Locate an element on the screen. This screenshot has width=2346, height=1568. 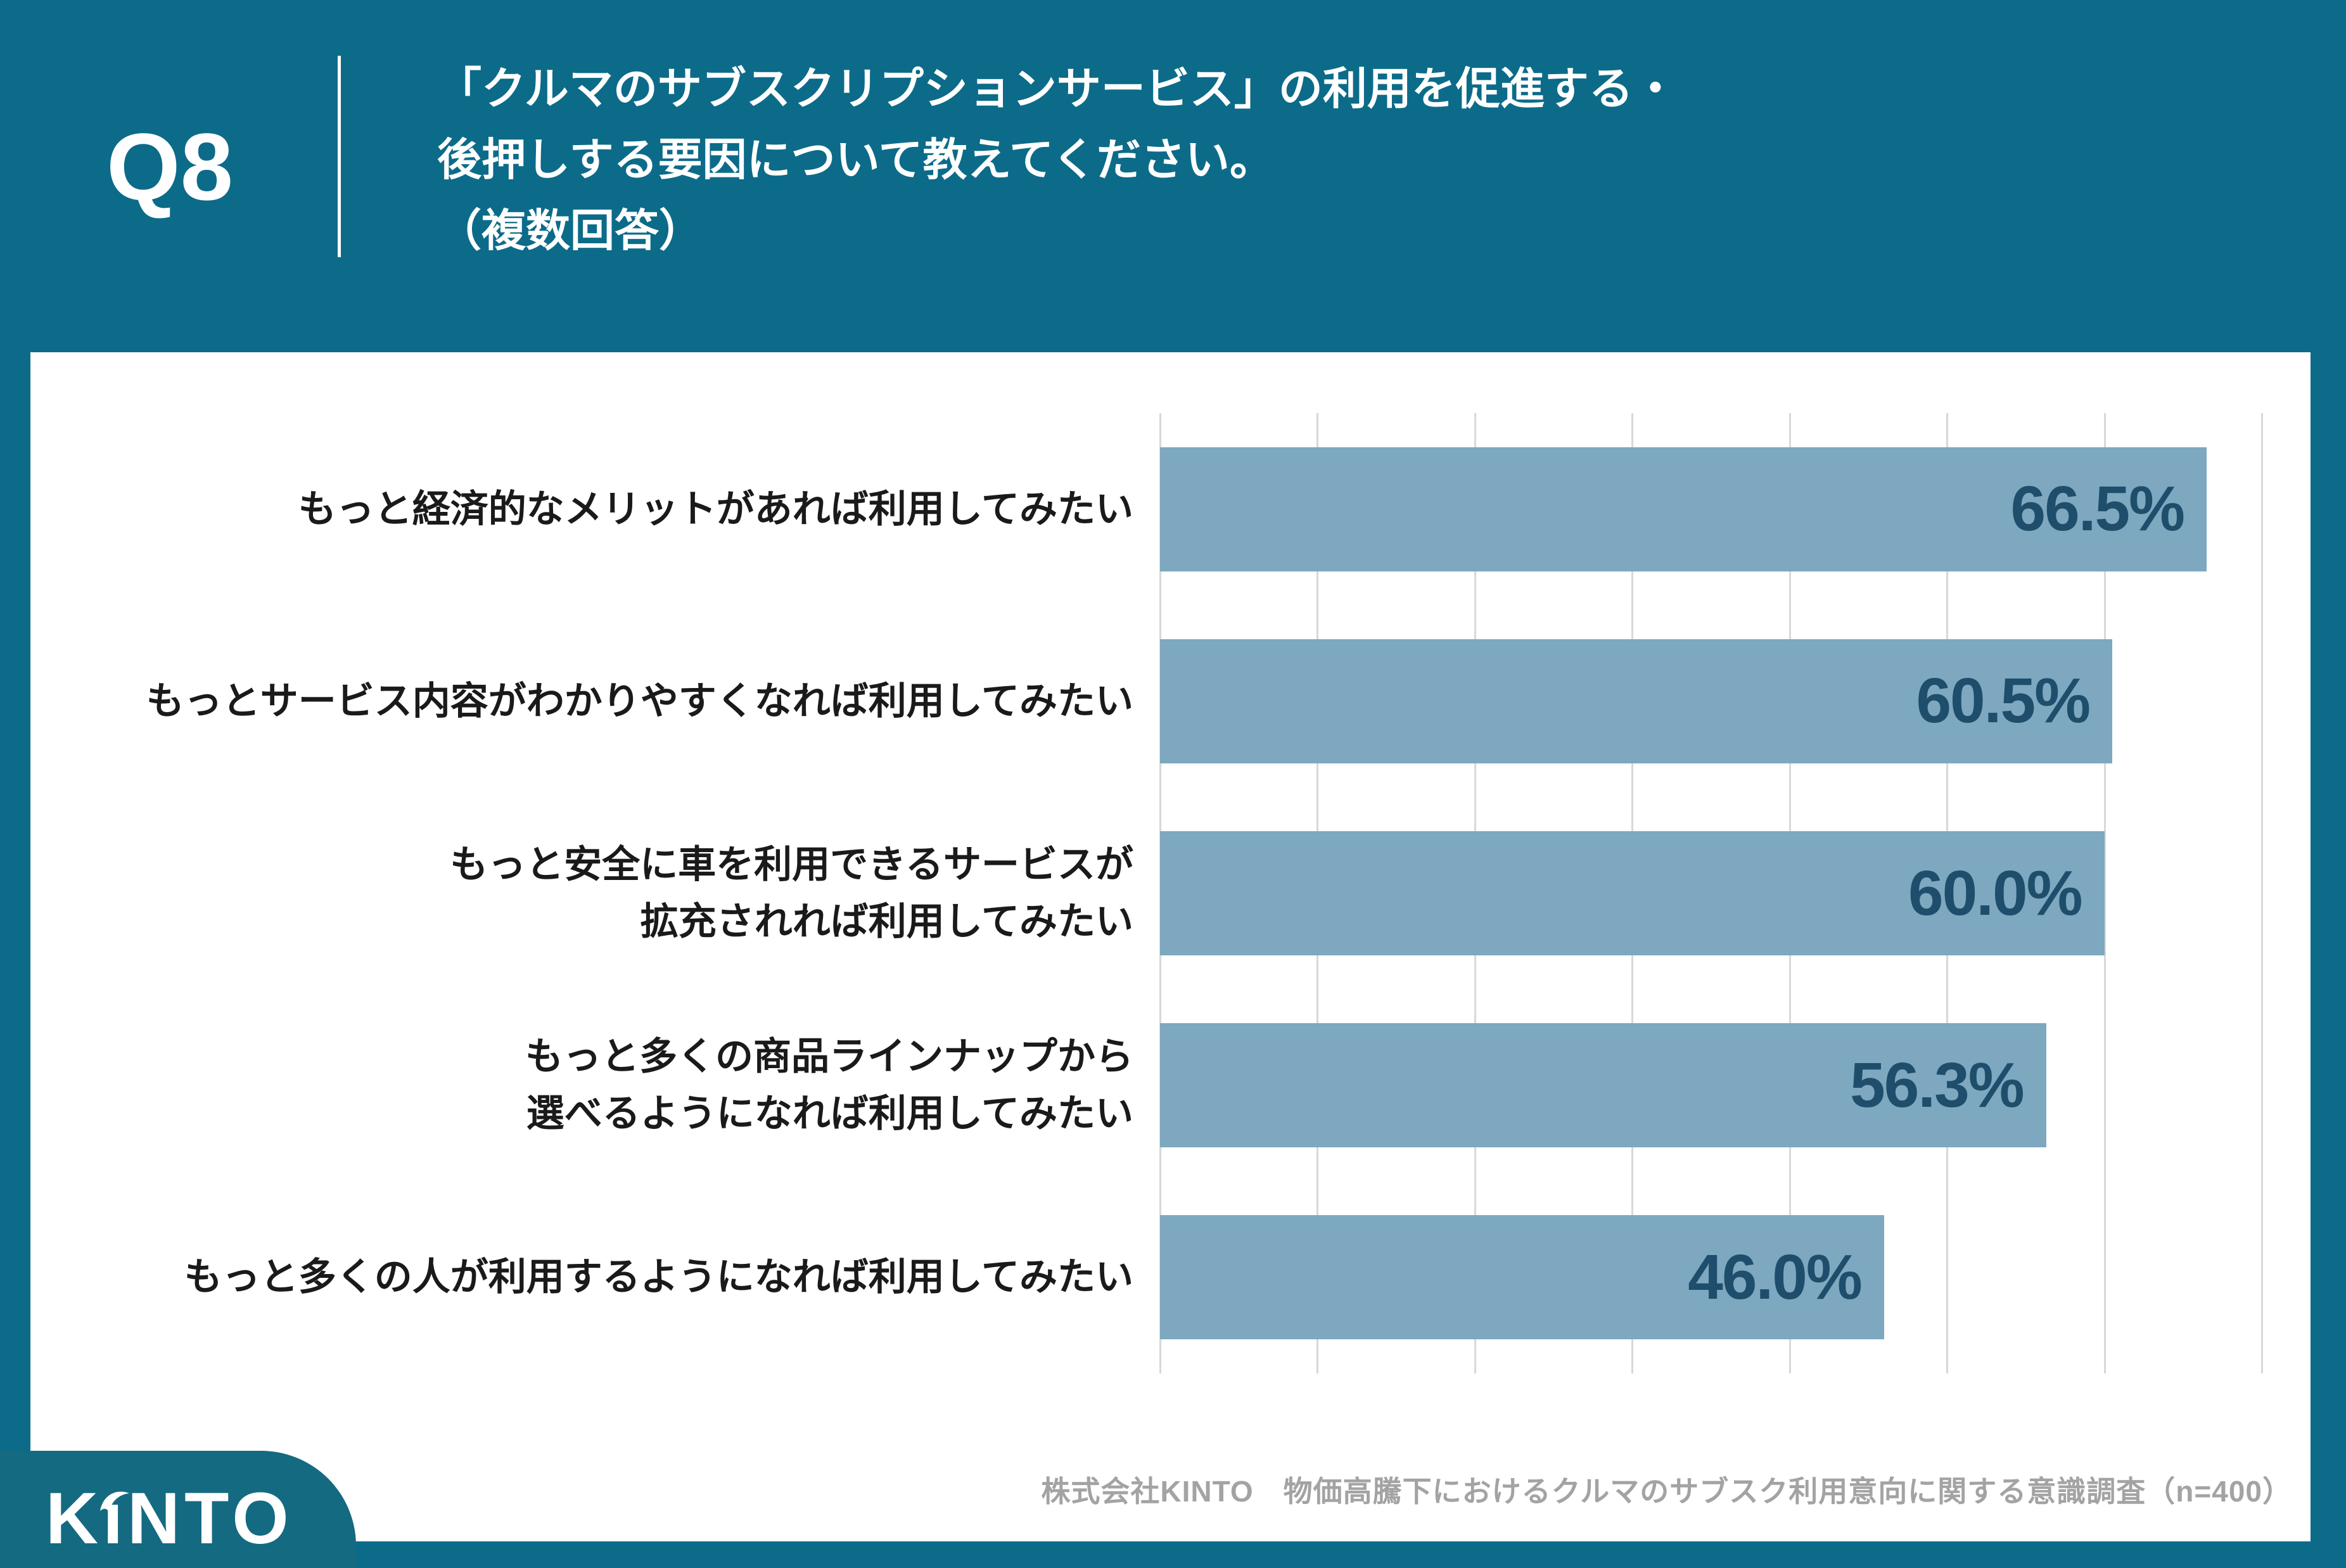
bar-row: 60.5% is located at coordinates (1711, 701).